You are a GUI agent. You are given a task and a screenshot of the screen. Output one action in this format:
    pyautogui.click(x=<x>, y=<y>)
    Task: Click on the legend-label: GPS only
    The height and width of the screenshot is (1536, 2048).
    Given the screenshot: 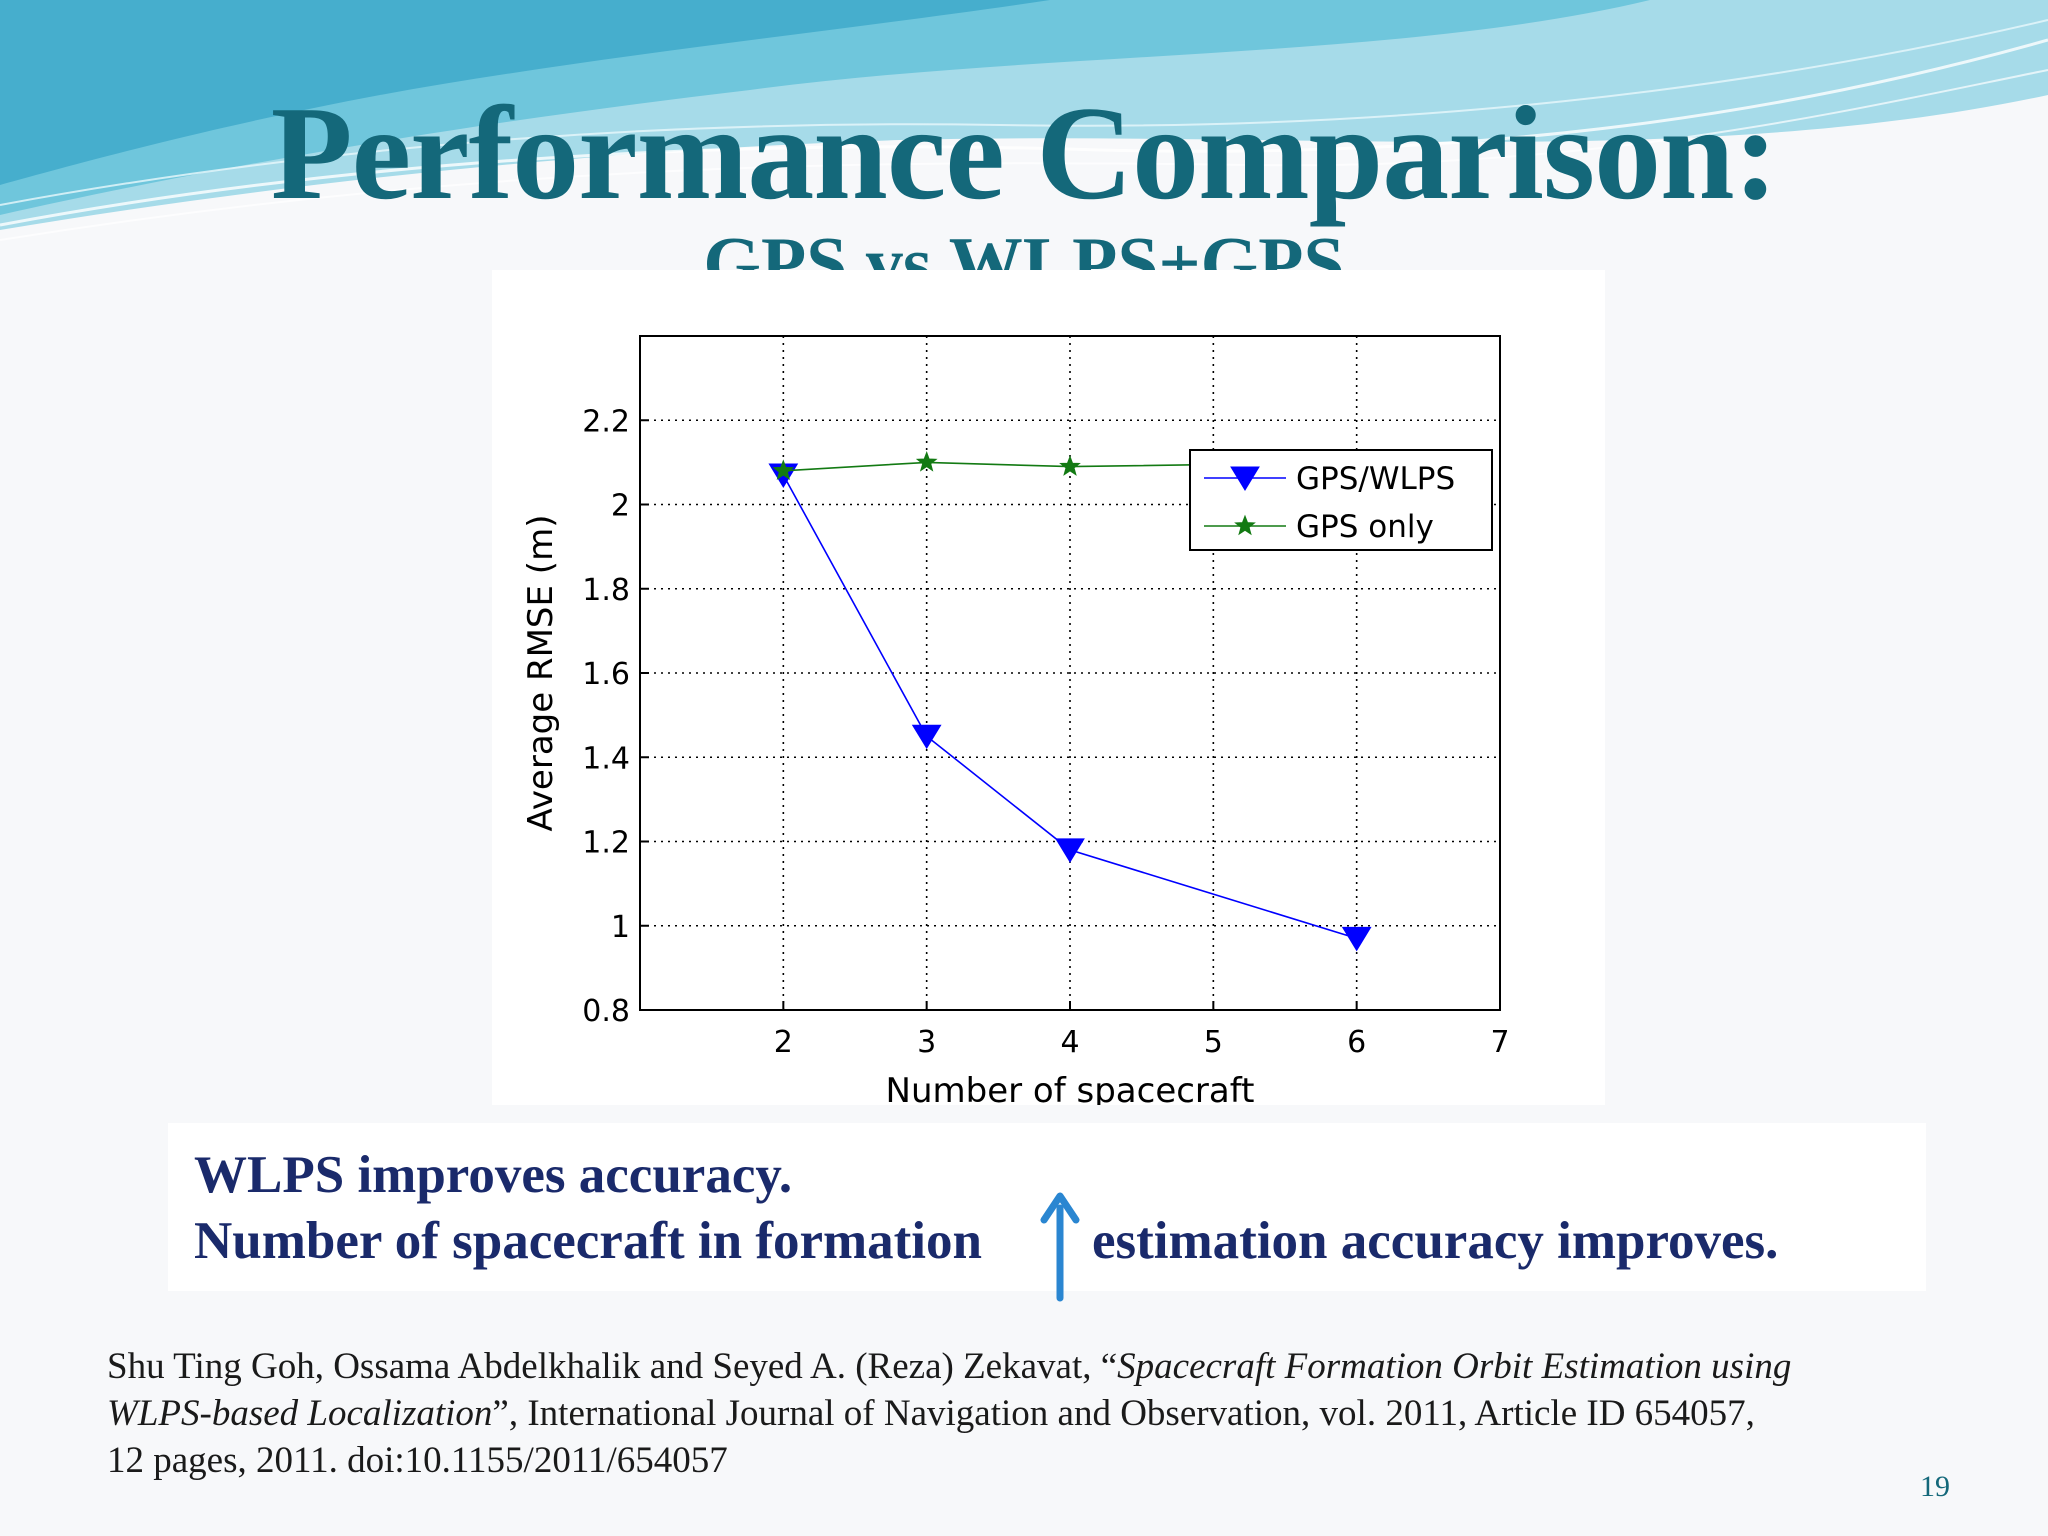 What is the action you would take?
    pyautogui.click(x=1365, y=527)
    